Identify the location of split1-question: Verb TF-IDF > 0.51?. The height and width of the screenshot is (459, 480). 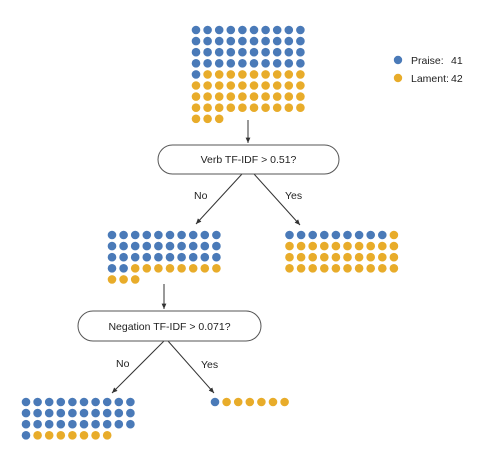
(249, 160).